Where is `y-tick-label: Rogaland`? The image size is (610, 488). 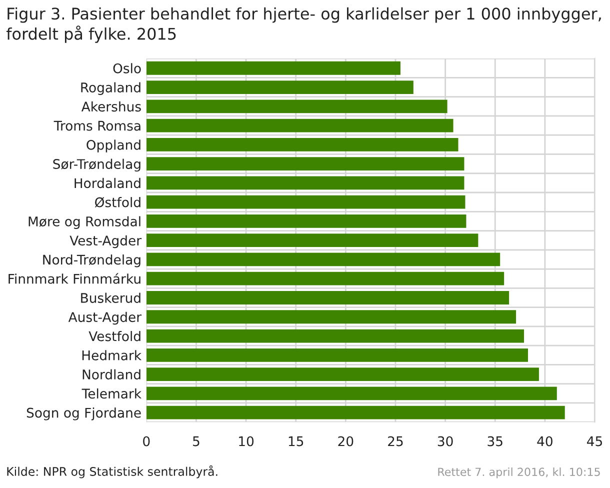
y-tick-label: Rogaland is located at coordinates (110, 89).